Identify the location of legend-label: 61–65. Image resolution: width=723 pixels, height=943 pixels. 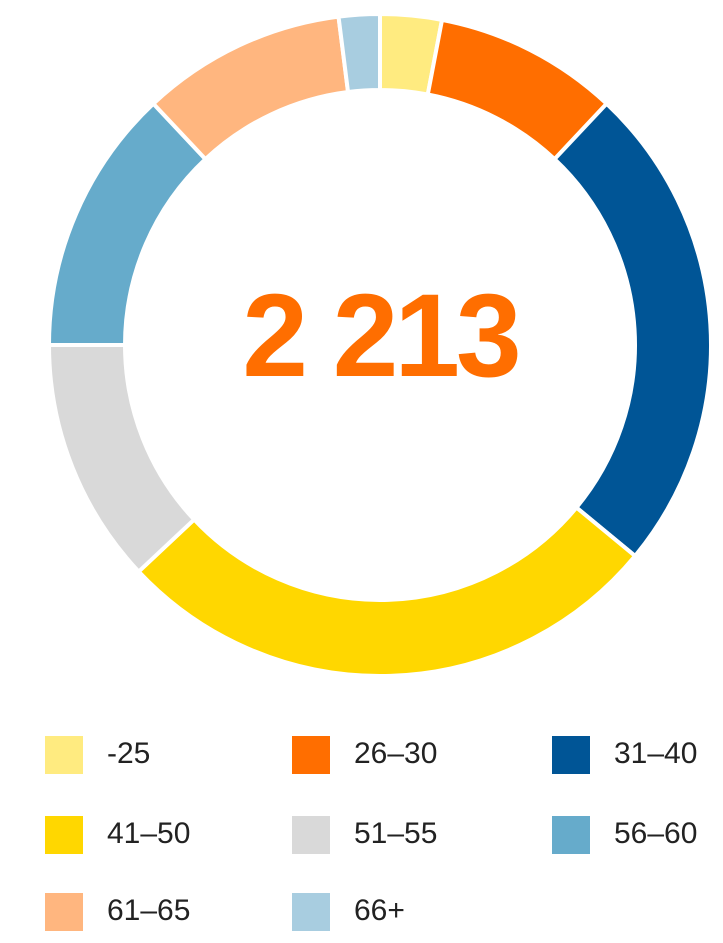
(148, 910).